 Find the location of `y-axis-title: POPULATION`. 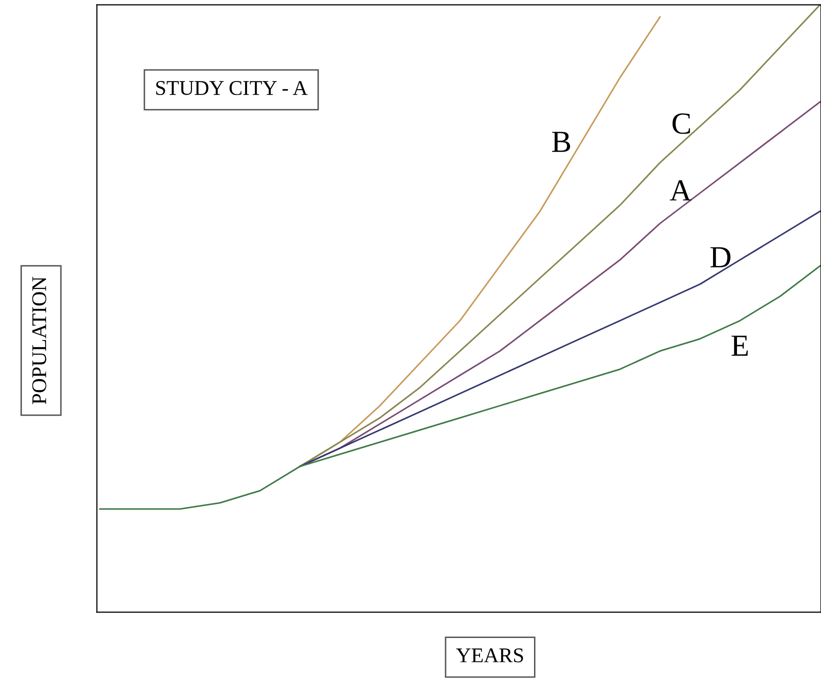

y-axis-title: POPULATION is located at coordinates (39, 340).